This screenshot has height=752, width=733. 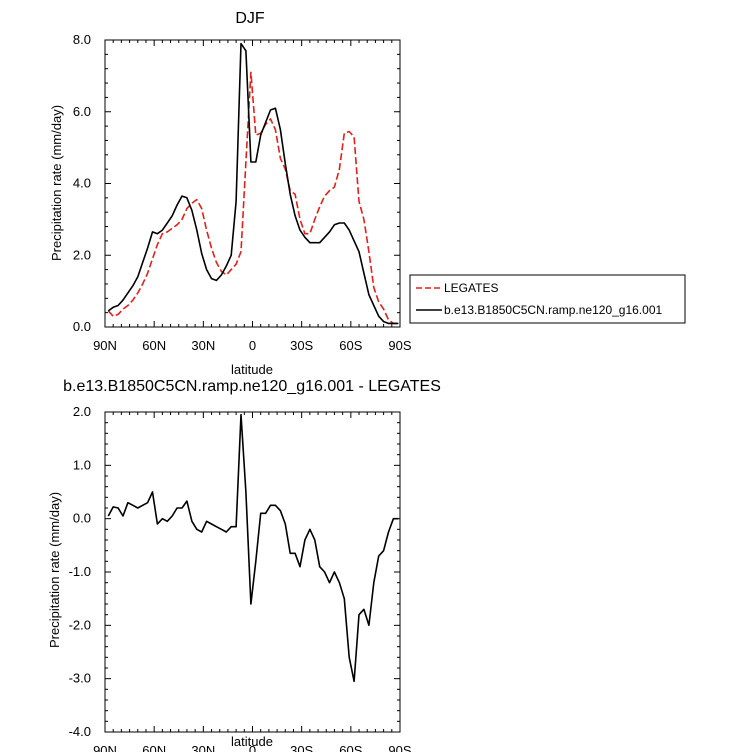 I want to click on legend-label-legates: LEGATES, so click(x=471, y=288).